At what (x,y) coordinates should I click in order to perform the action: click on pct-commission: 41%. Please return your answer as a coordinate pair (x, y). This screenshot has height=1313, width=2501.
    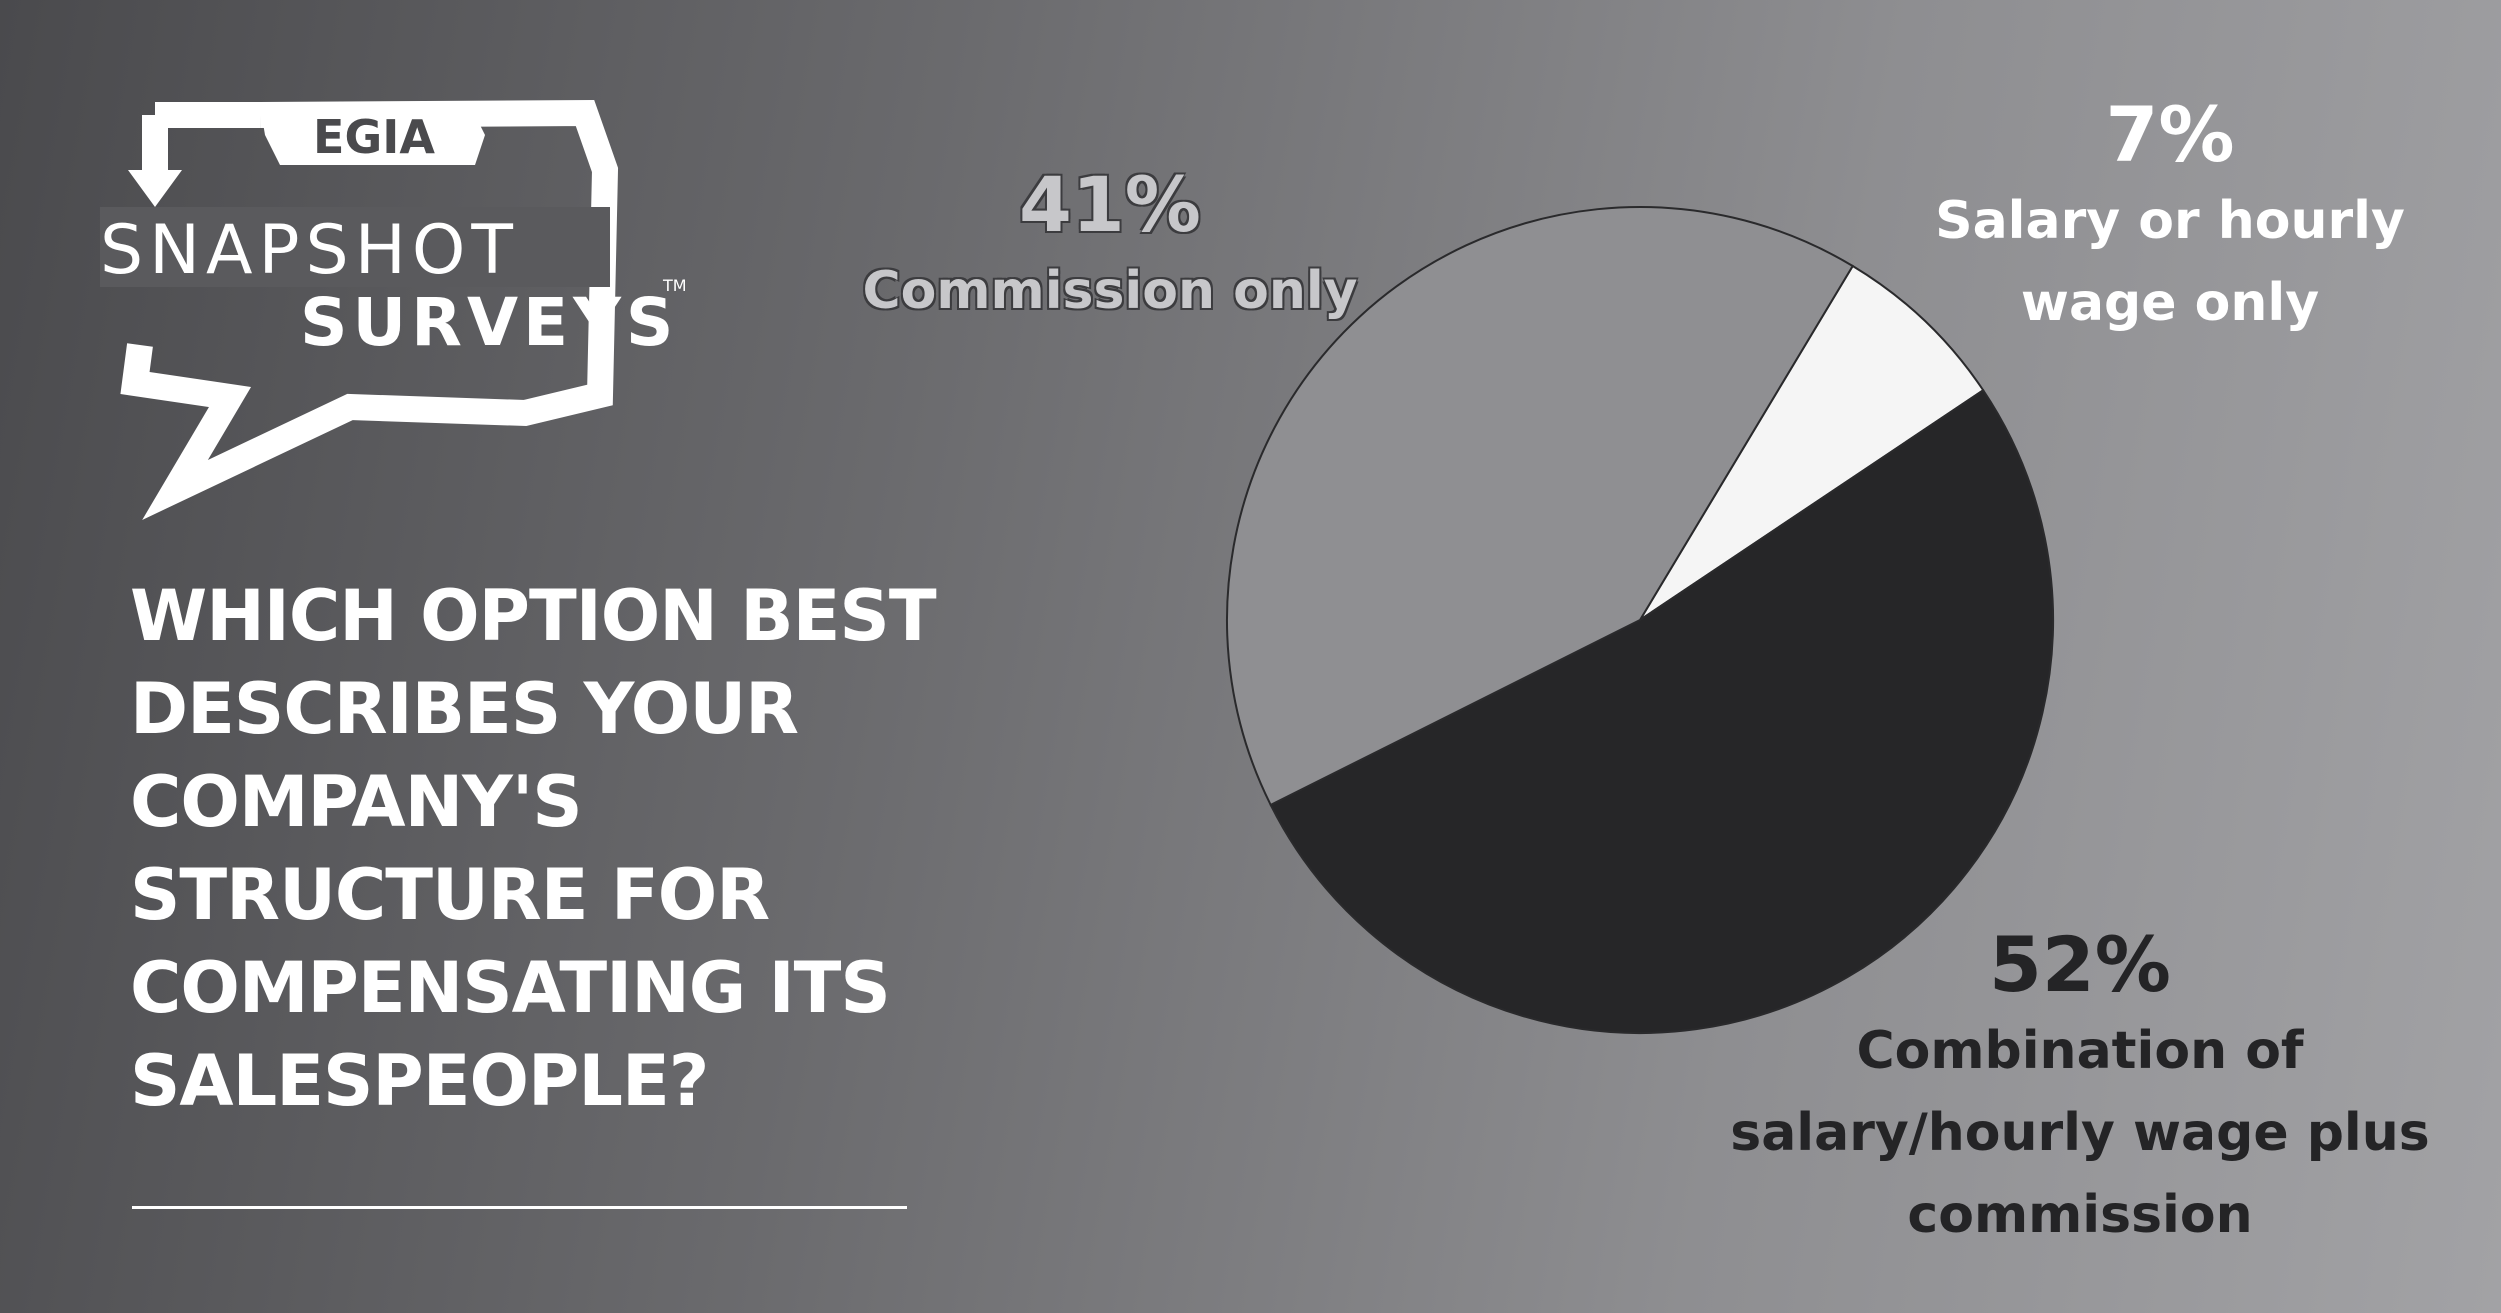
    Looking at the image, I should click on (1110, 204).